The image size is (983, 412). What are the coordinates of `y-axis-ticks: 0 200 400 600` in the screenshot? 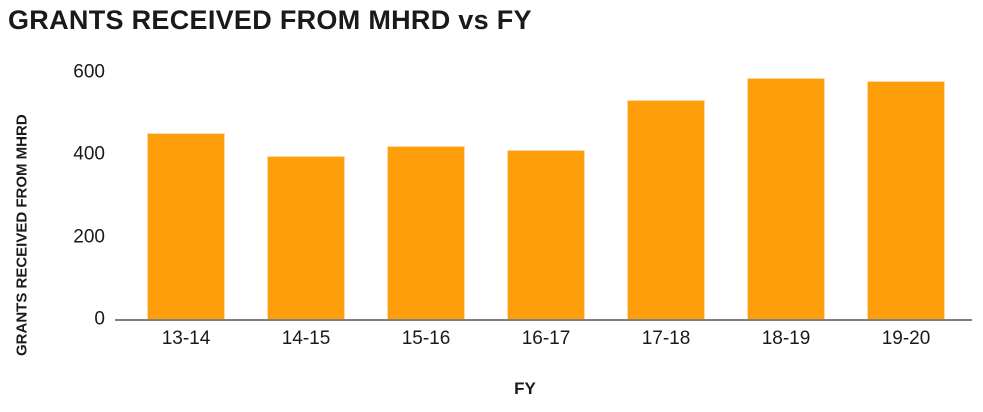 It's located at (52, 194).